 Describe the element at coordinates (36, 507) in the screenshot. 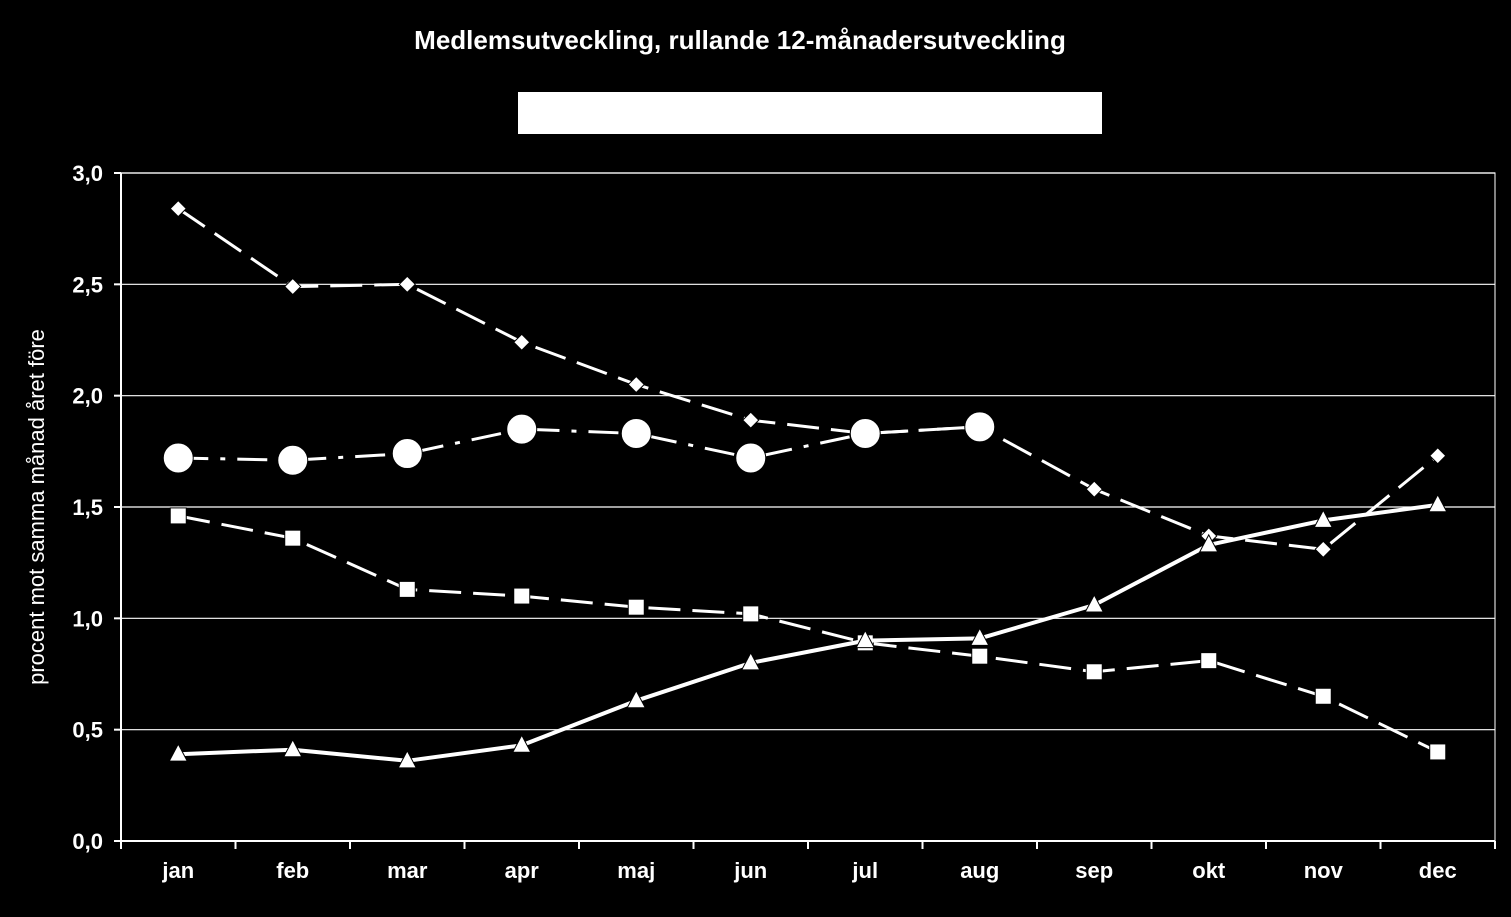

I see `y-axis-label: procent mot samma månad året före` at that location.